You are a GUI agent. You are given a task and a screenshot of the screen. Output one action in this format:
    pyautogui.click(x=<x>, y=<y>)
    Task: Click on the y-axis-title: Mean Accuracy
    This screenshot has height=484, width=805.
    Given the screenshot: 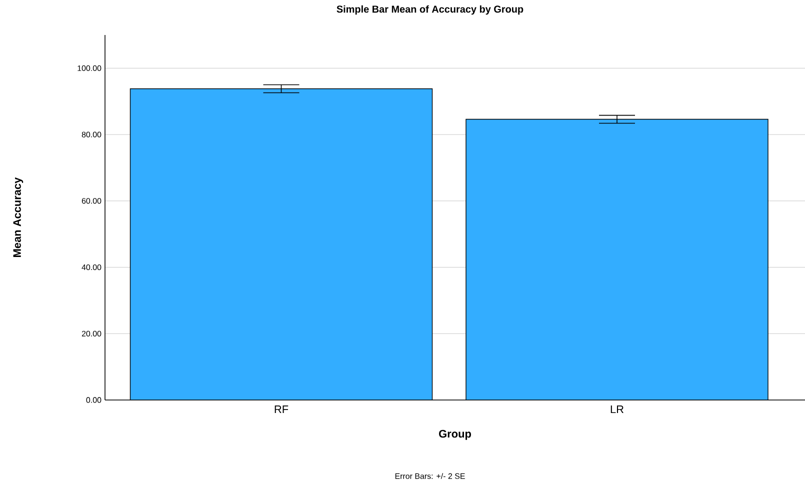 What is the action you would take?
    pyautogui.click(x=18, y=217)
    